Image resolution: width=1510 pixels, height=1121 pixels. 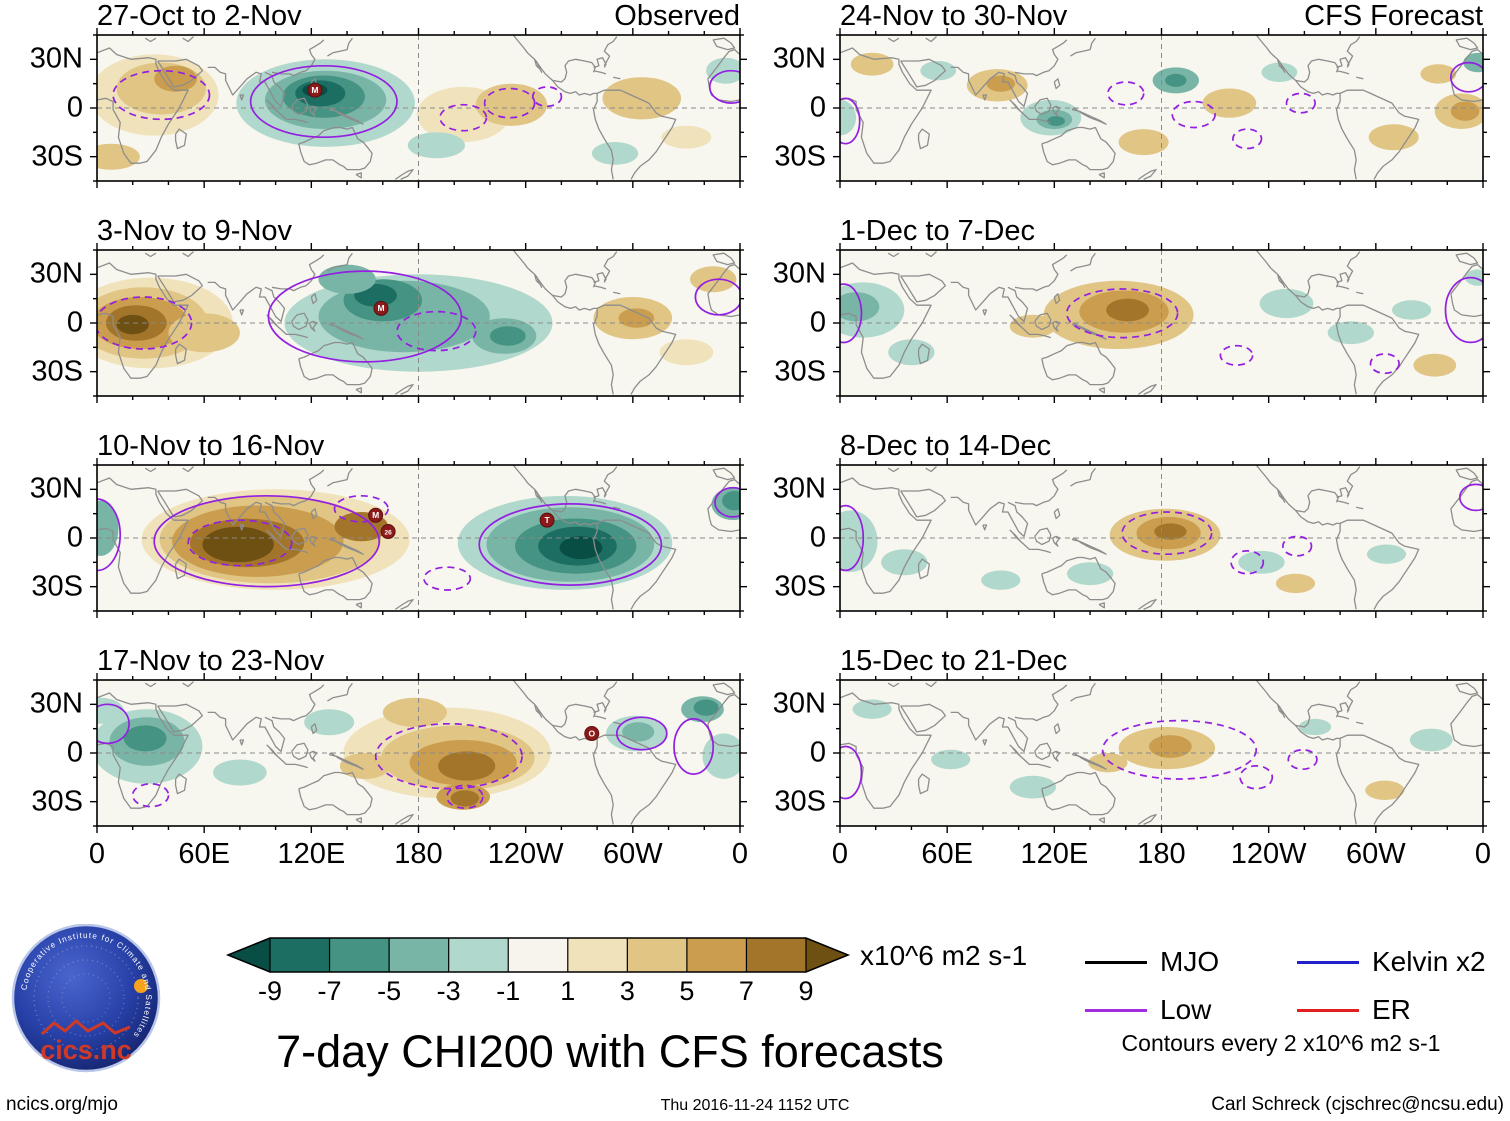 What do you see at coordinates (954, 661) in the screenshot?
I see `panel-title: 15-Dec to 21-Dec` at bounding box center [954, 661].